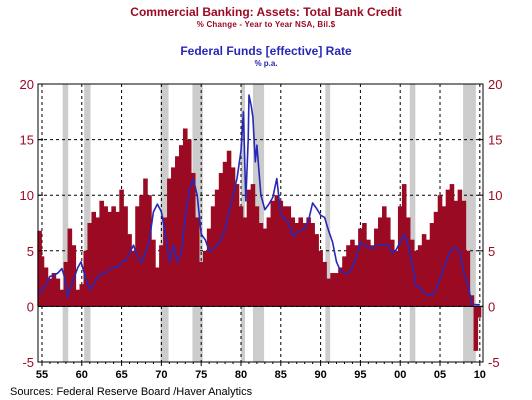 The width and height of the screenshot is (532, 400). What do you see at coordinates (491, 251) in the screenshot?
I see `ytick-label-right-5: 5` at bounding box center [491, 251].